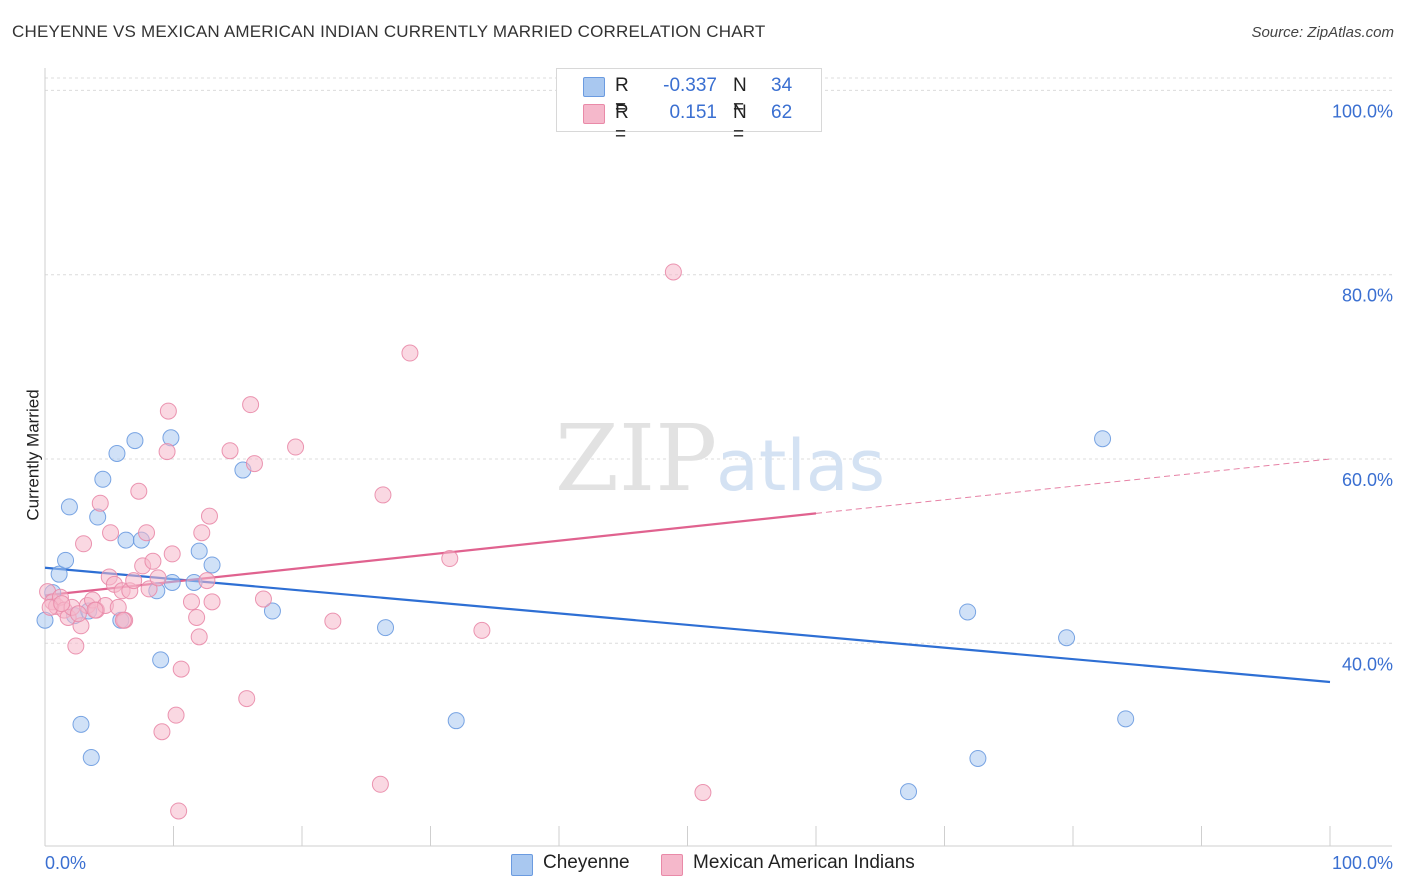 The image size is (1406, 892). Describe the element at coordinates (1367, 296) in the screenshot. I see `y-tick-label: 80.0%` at that location.